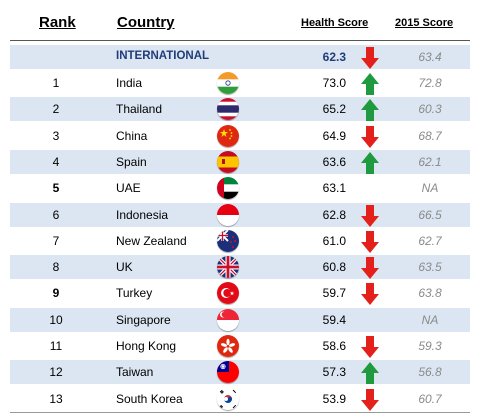 This screenshot has width=480, height=418. Describe the element at coordinates (146, 346) in the screenshot. I see `country-cell: Hong Kong` at that location.